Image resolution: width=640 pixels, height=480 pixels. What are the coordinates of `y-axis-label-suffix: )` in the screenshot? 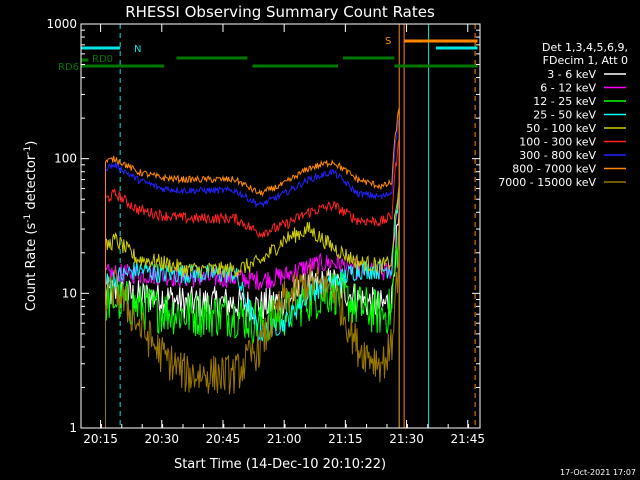 It's located at (31, 143).